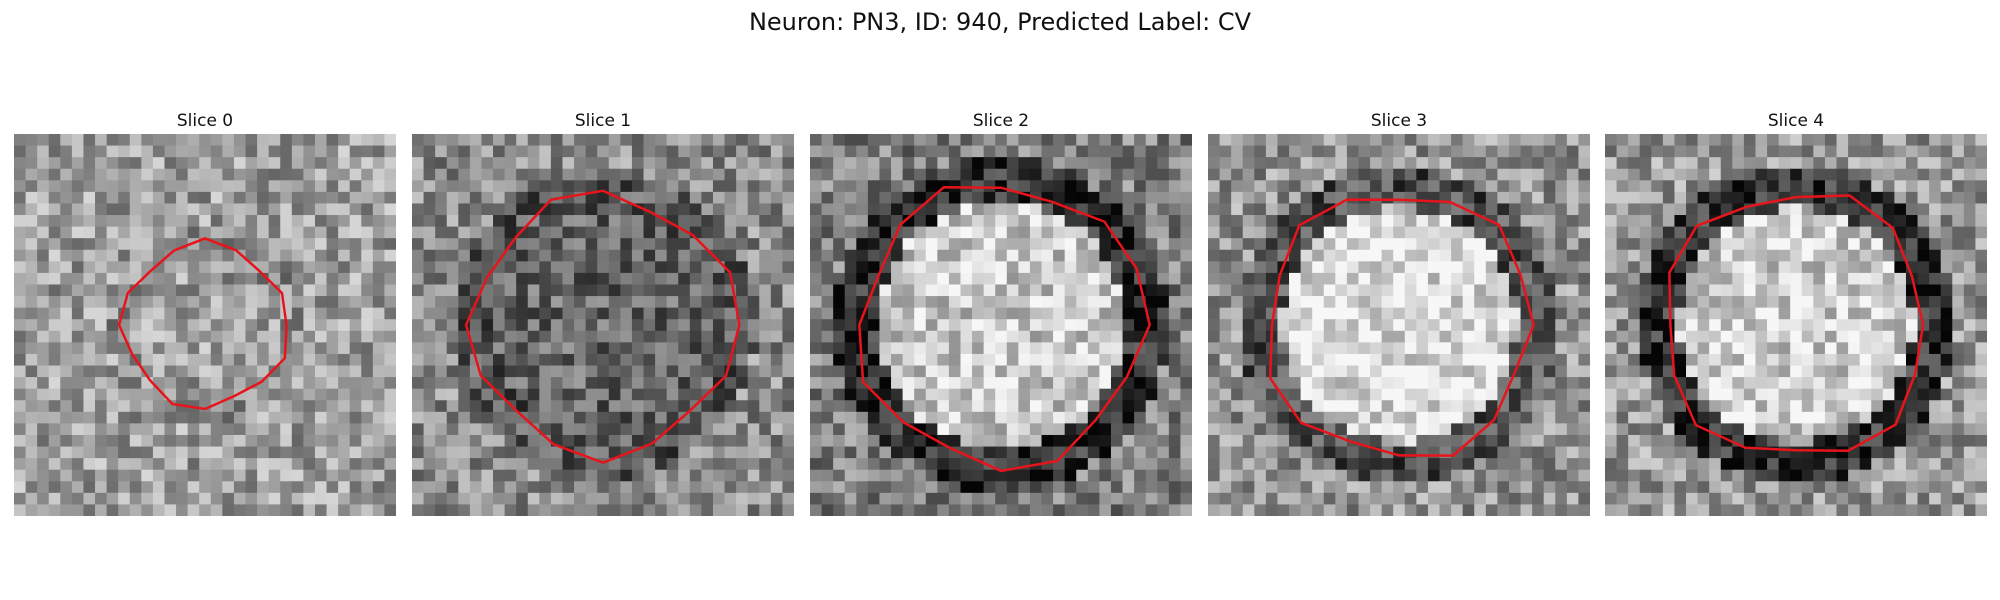  I want to click on slice-panel-2: Slice 2, so click(1001, 312).